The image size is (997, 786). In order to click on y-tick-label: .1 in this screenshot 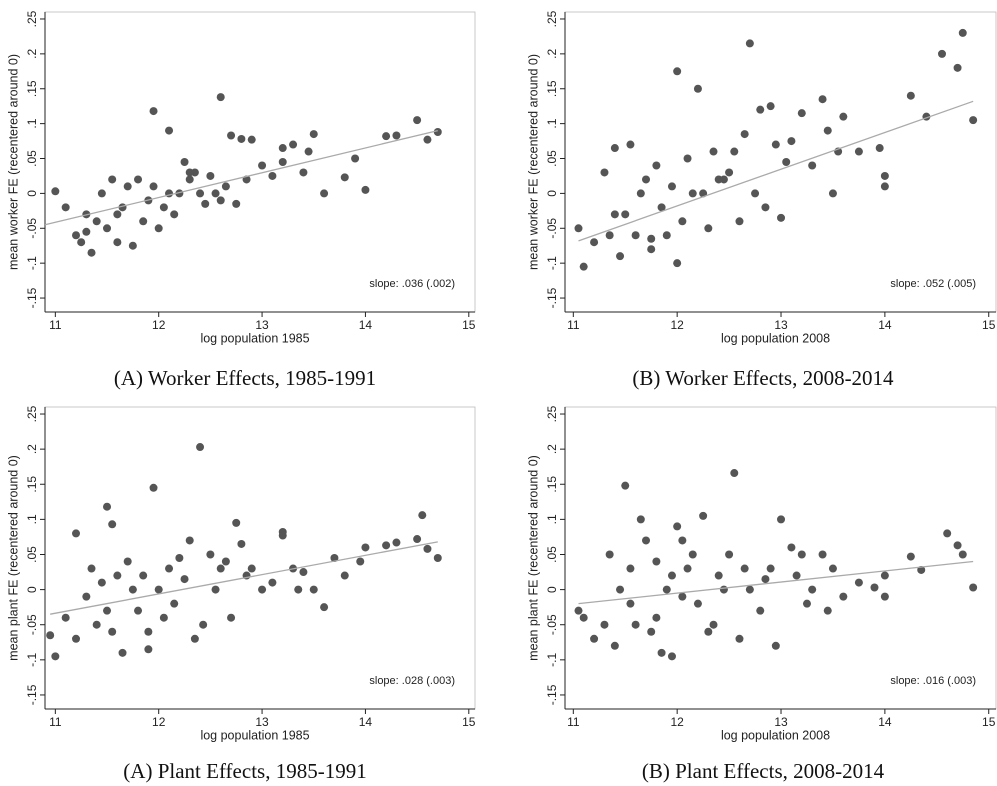, I will do `click(552, 519)`.